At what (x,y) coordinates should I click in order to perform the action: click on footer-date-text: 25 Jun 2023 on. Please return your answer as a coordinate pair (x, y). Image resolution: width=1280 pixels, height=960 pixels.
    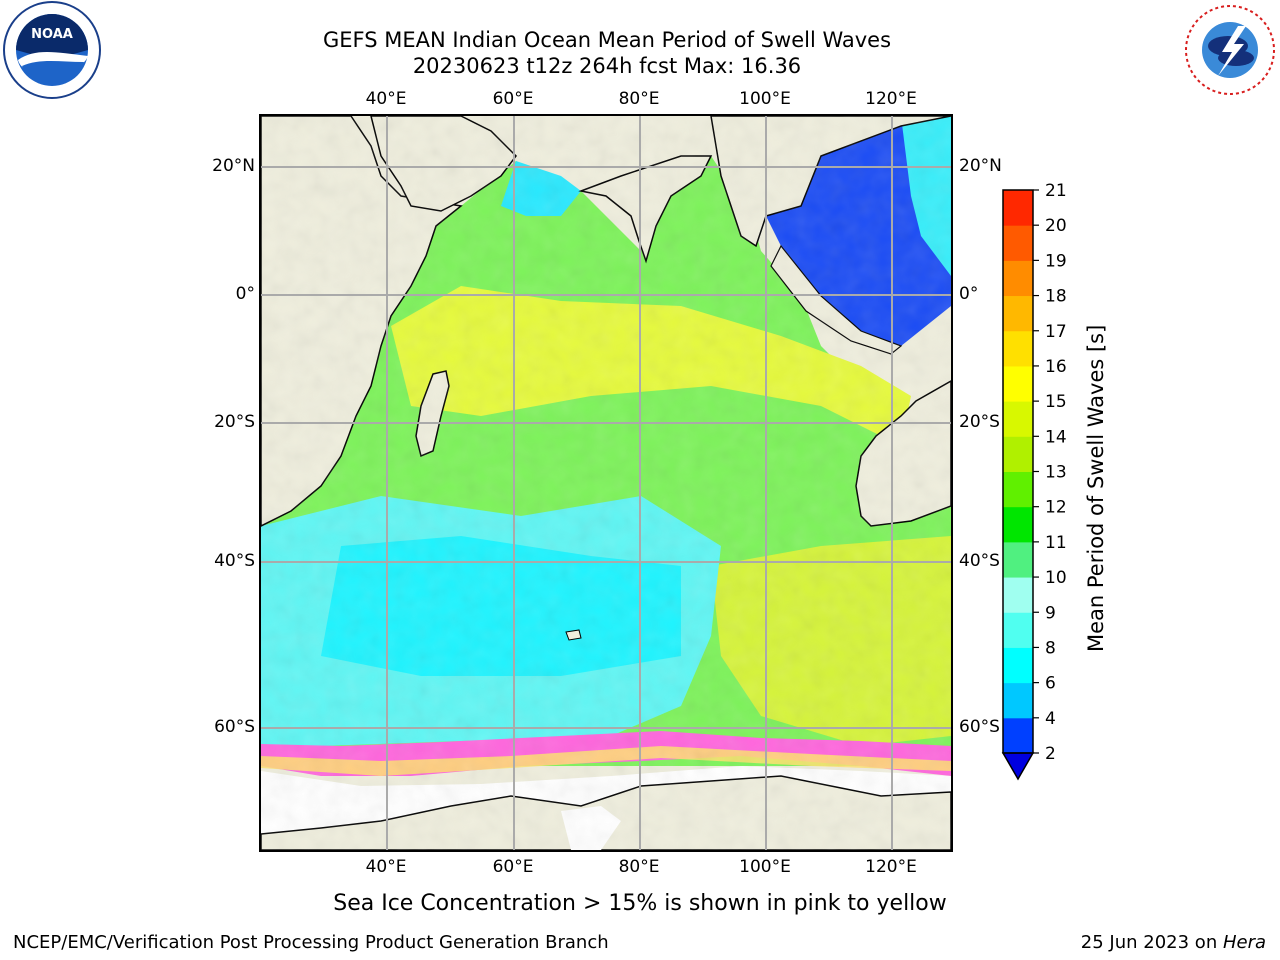
    Looking at the image, I should click on (1151, 942).